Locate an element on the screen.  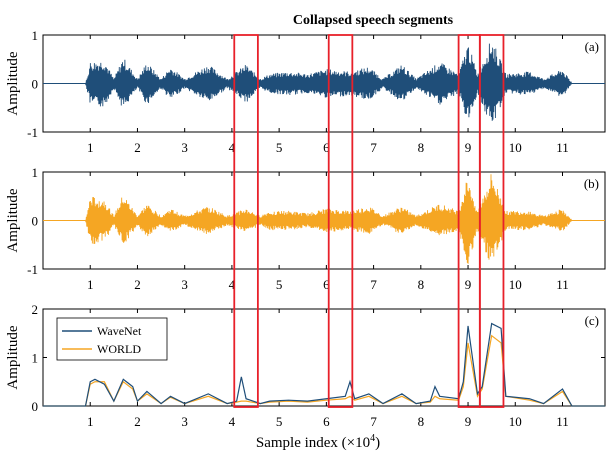
x-axis-label: Sample index (×104) is located at coordinates (318, 442).